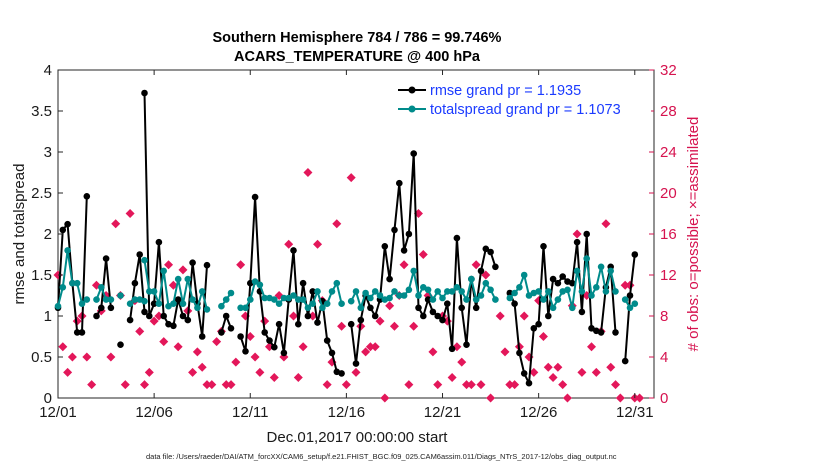 This screenshot has height=470, width=830. I want to click on legend-label-spread: totalspread grand pr = 1.1073, so click(525, 110).